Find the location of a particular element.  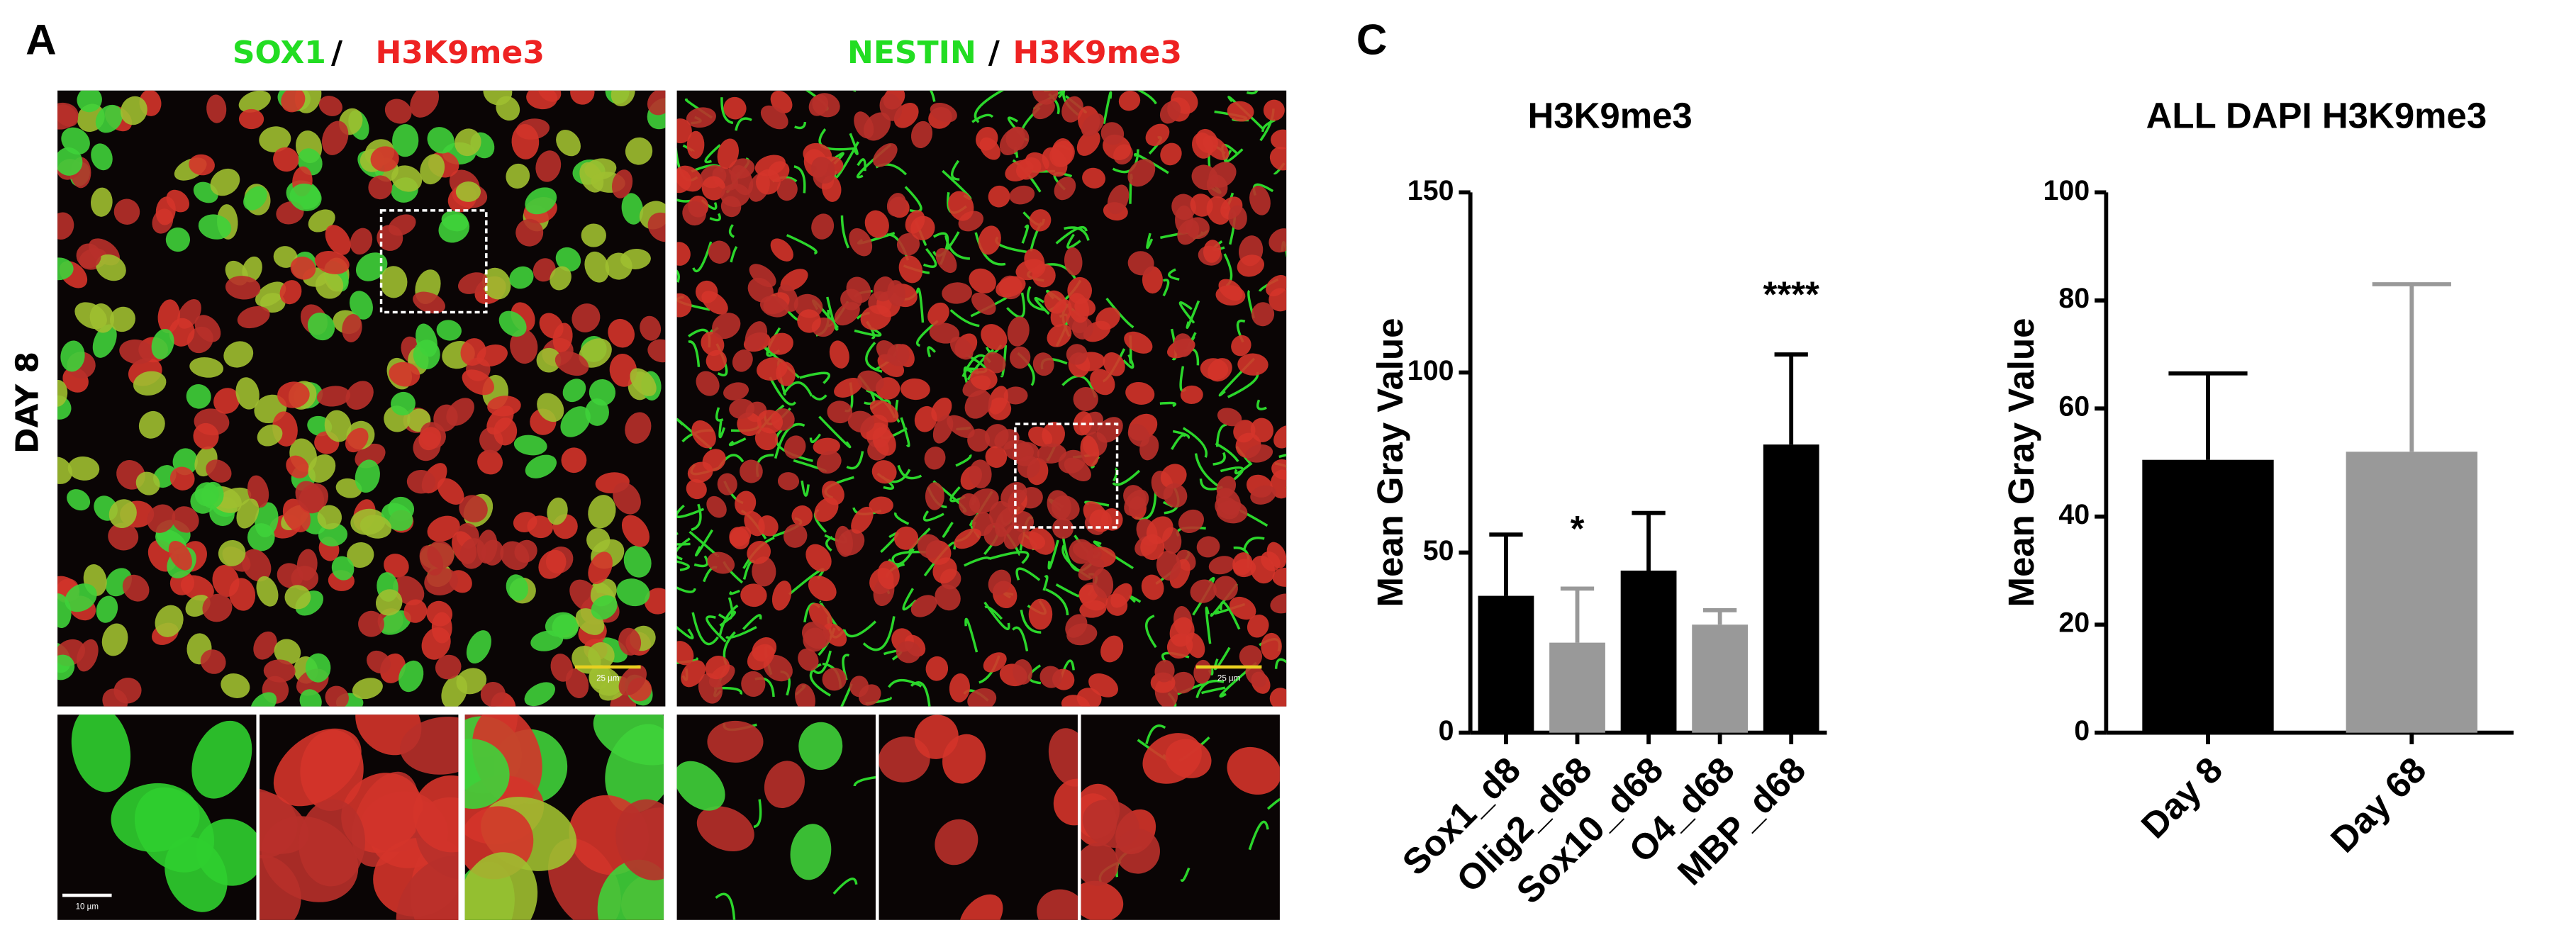

panel-label: C is located at coordinates (1372, 39).